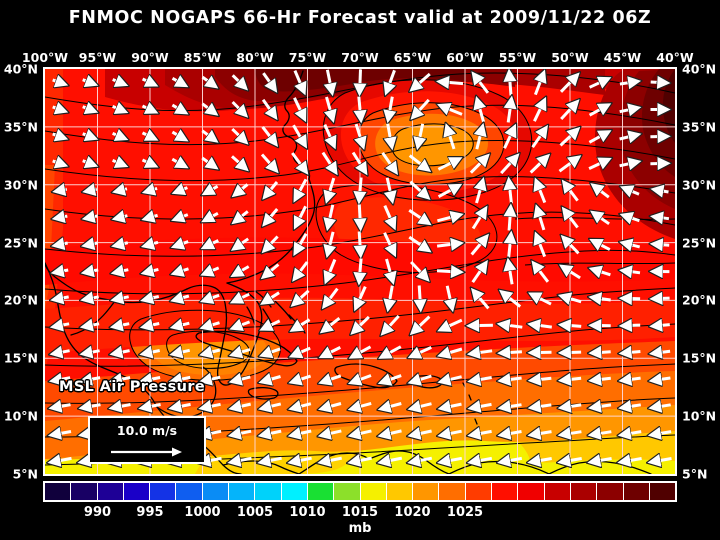 The image size is (720, 540). I want to click on lon-tick-label: 85°W, so click(202, 57).